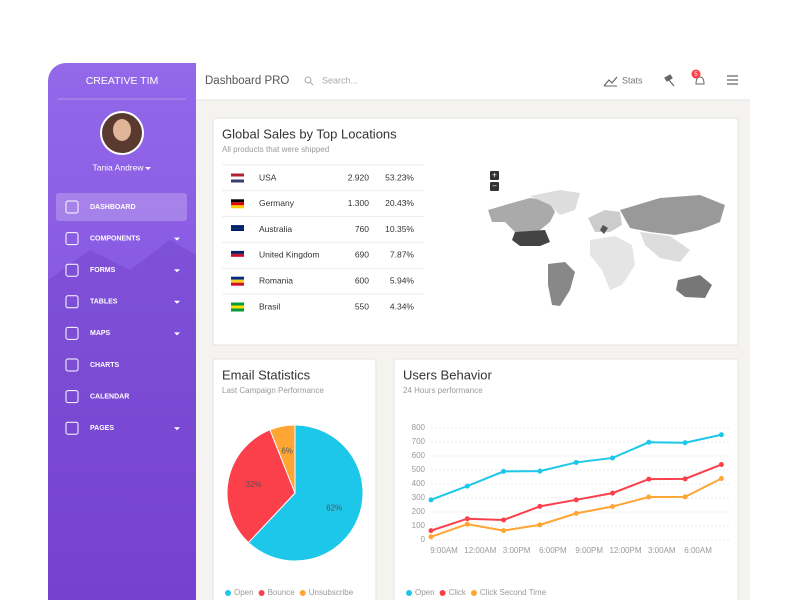 This screenshot has width=800, height=600. Describe the element at coordinates (419, 469) in the screenshot. I see `y-tick-label: 500` at that location.